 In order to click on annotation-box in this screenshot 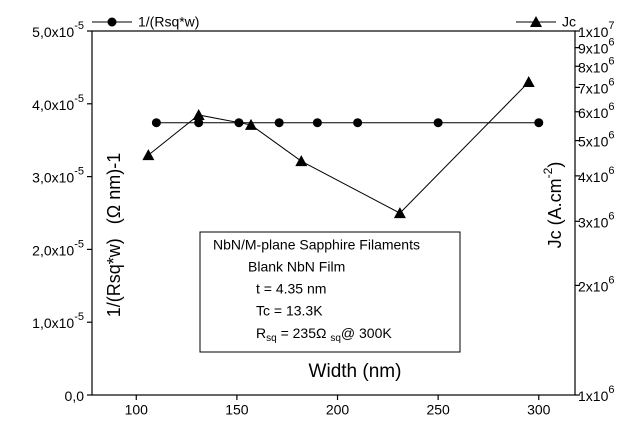, I will do `click(330, 292)`.